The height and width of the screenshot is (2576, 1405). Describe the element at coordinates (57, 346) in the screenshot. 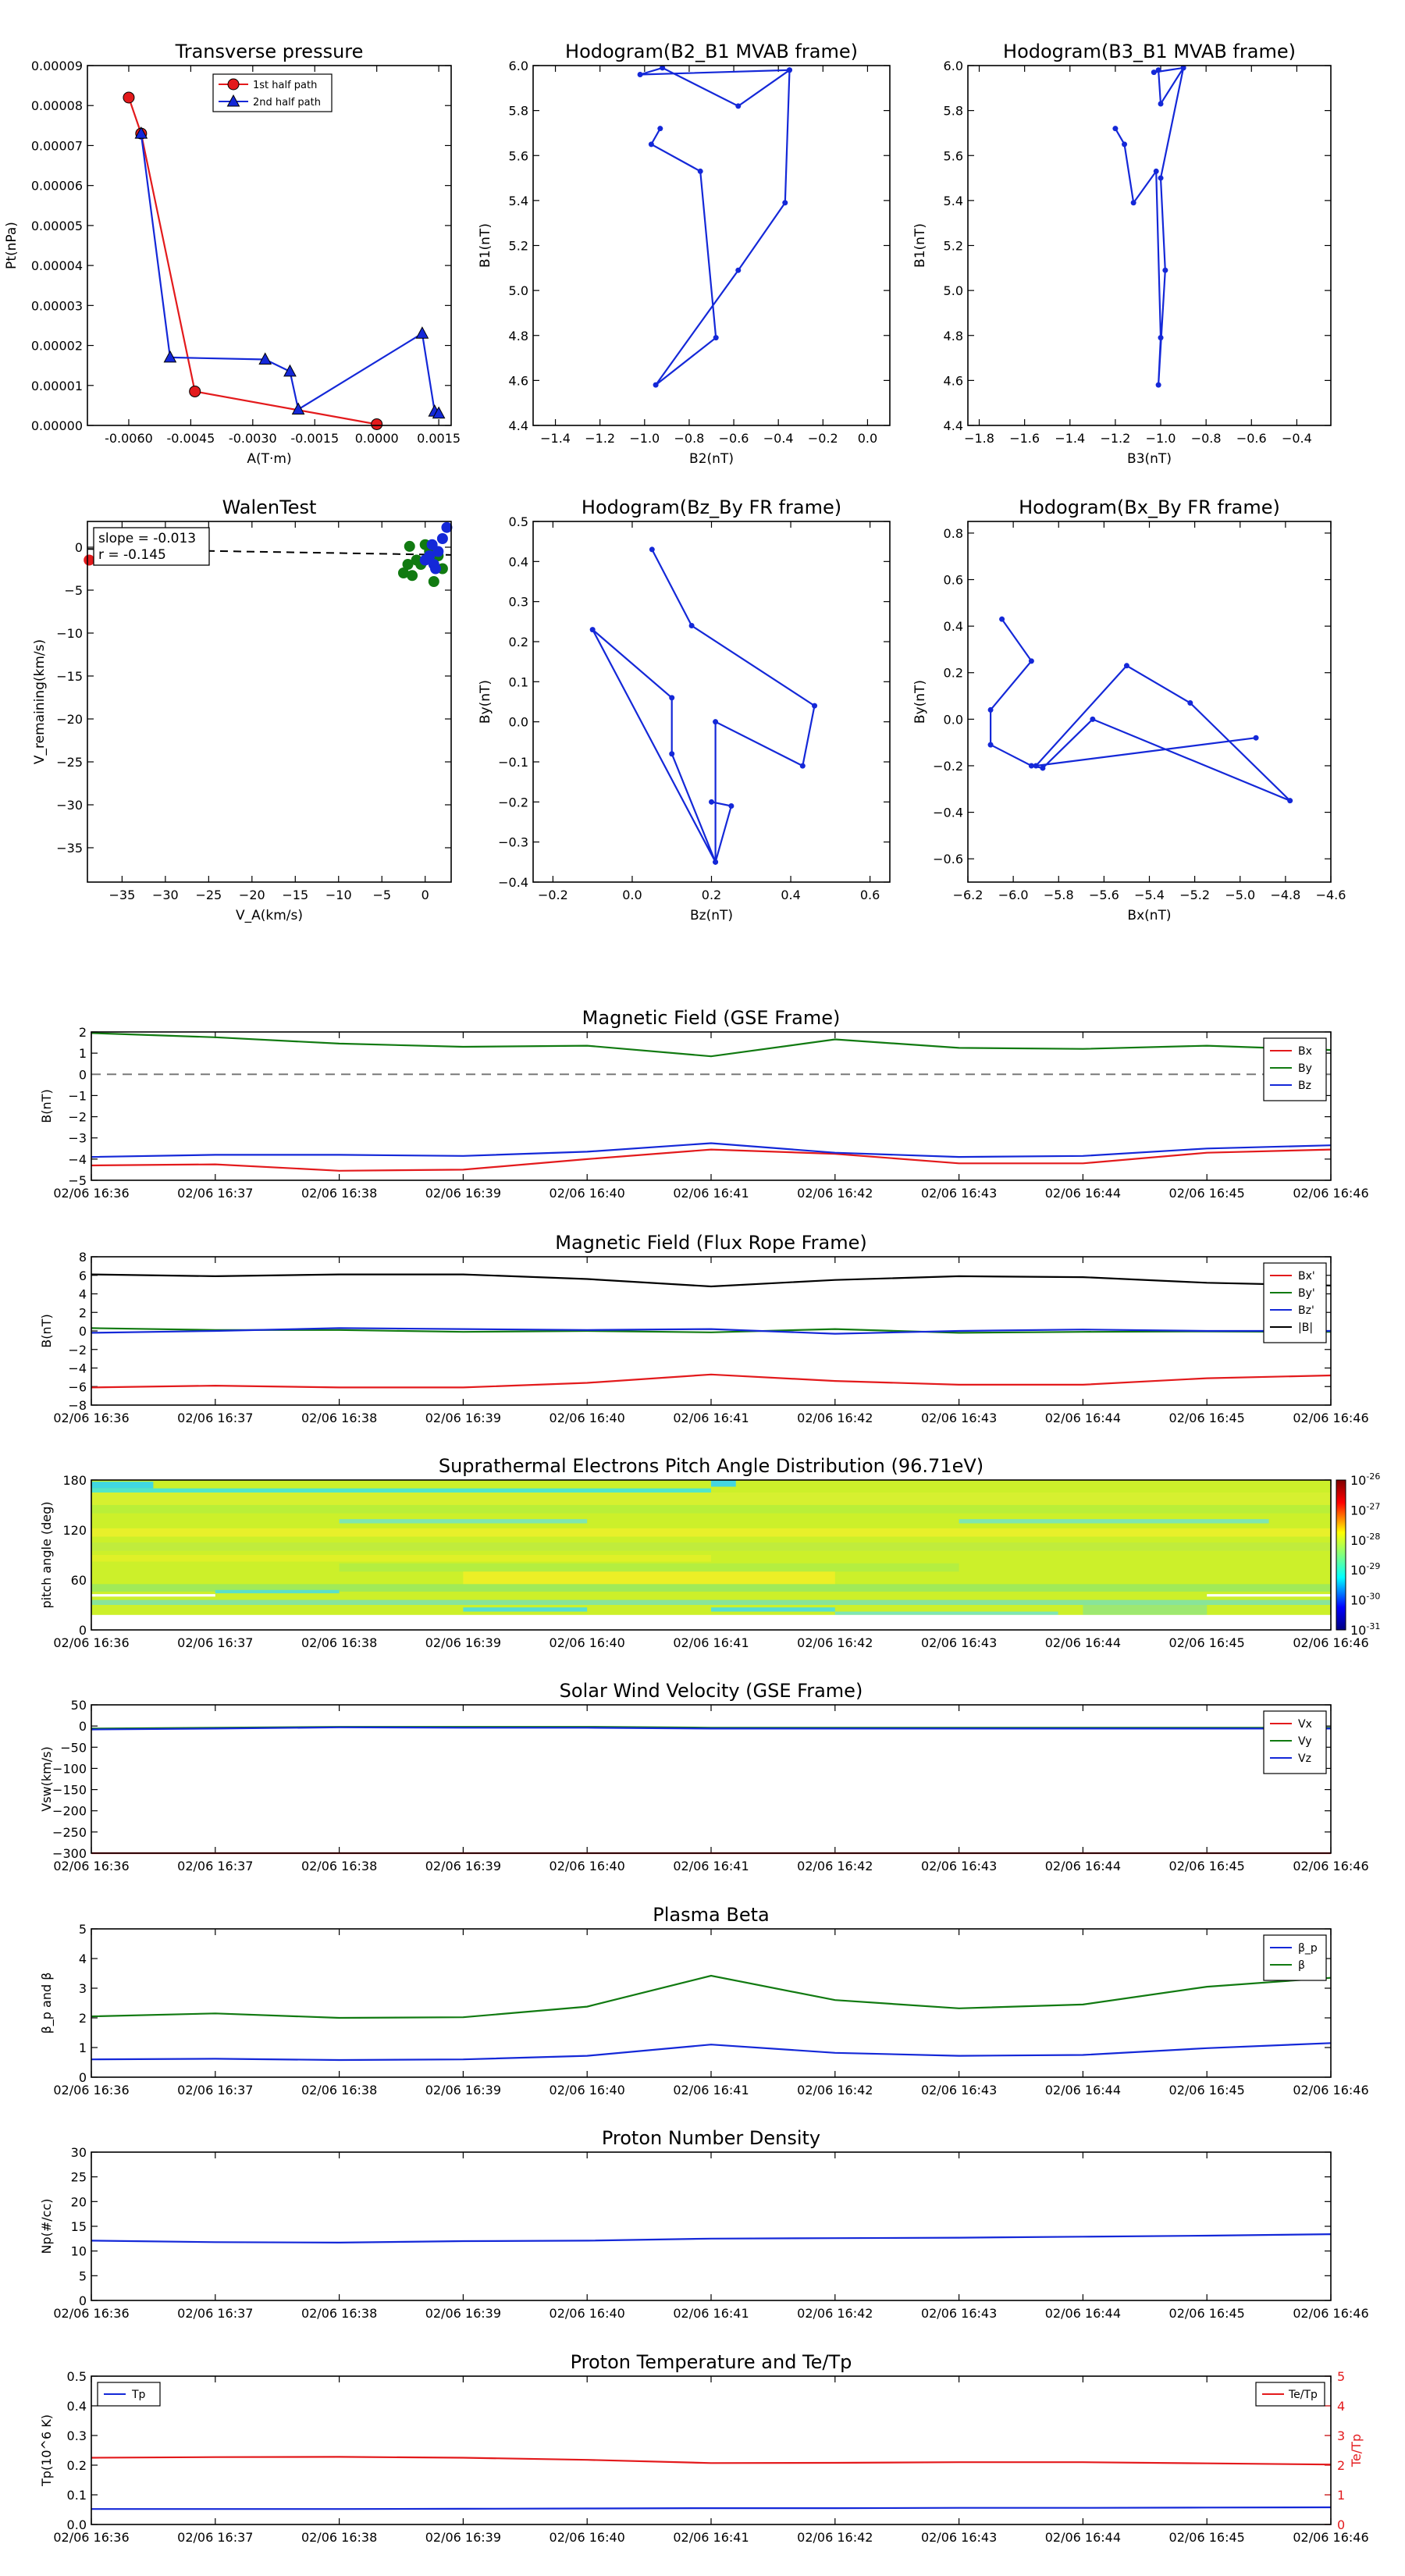

I see `y-tick-label: 0.00002` at that location.